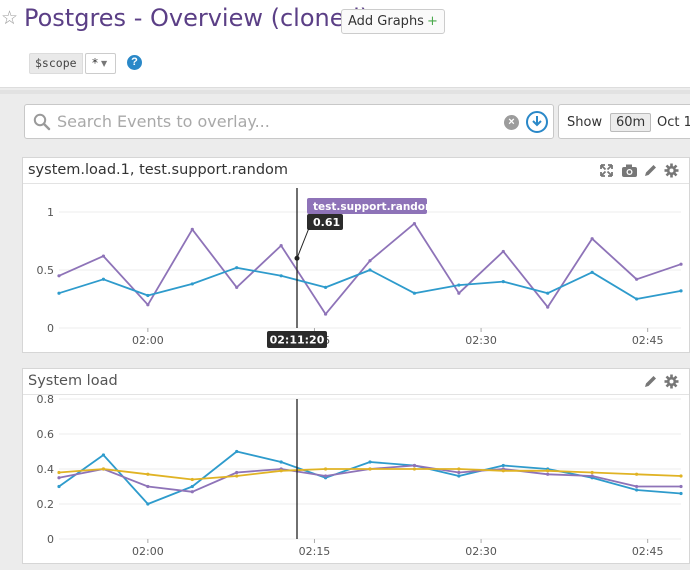  I want to click on header-divider, so click(345, 92).